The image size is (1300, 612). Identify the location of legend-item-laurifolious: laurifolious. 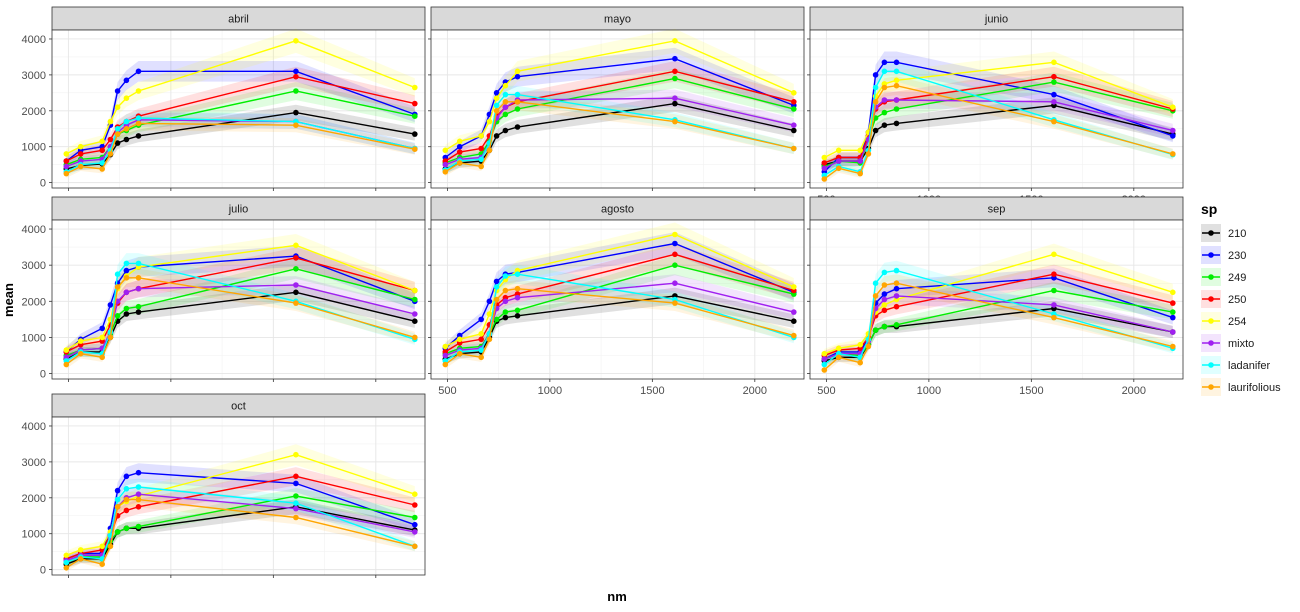
(1241, 387).